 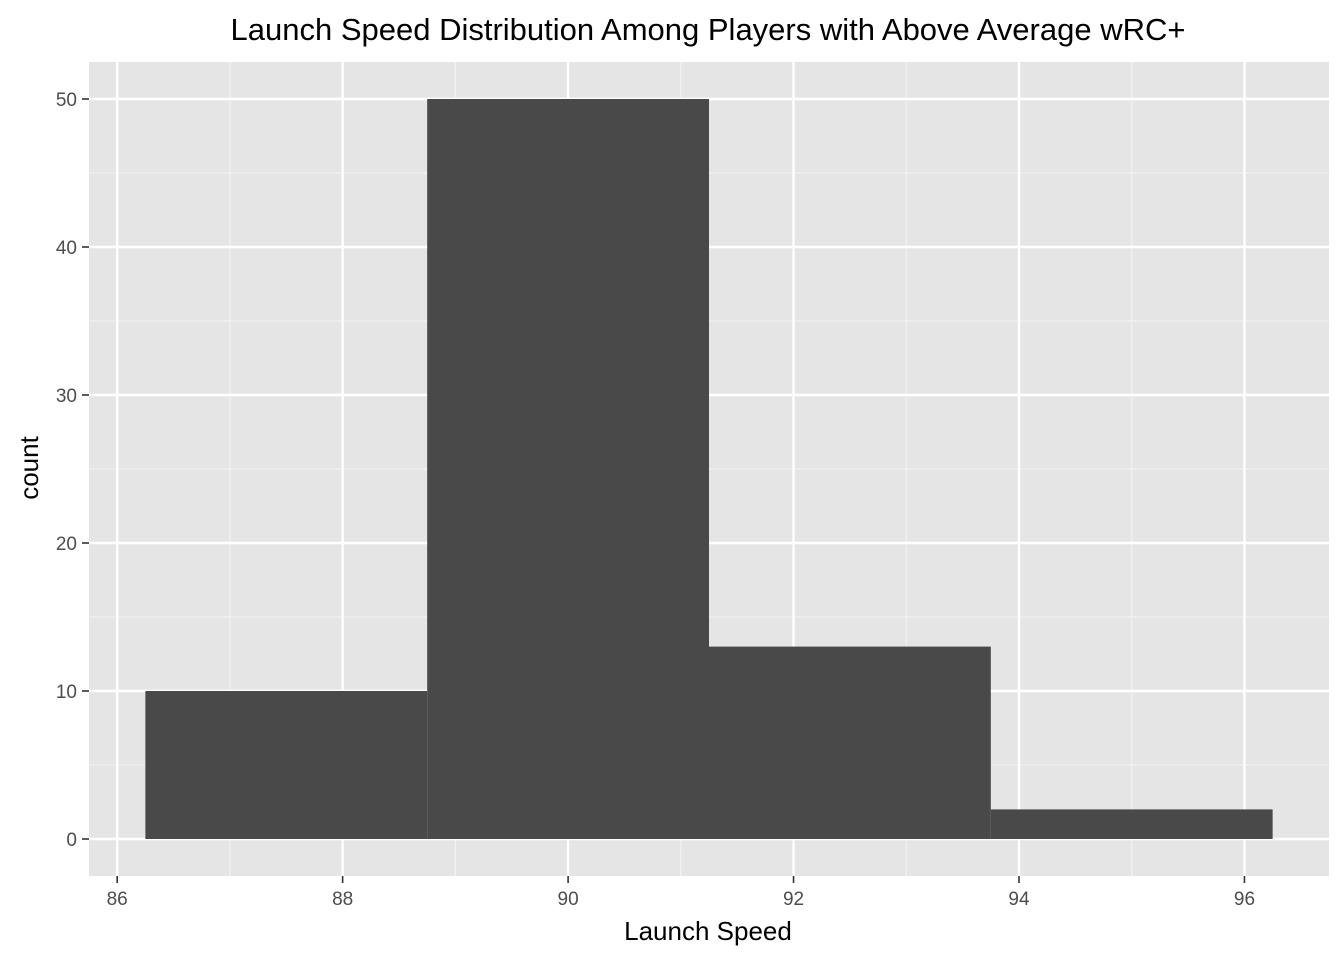 I want to click on y-tick-label: 50, so click(x=66, y=100).